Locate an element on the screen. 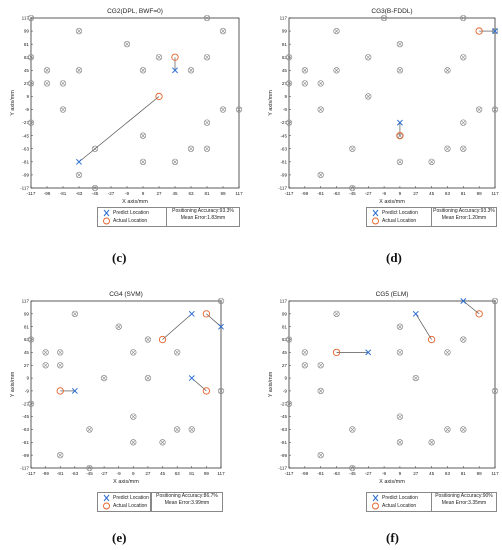  y-tick-label: 81 is located at coordinates (285, 44).